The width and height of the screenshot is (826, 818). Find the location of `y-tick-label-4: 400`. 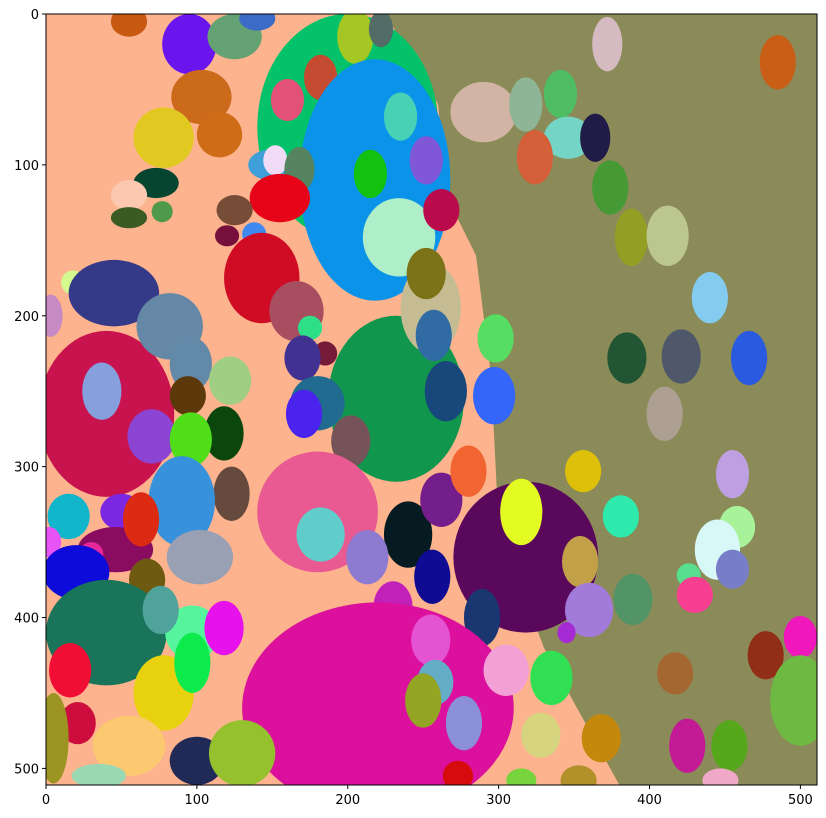

y-tick-label-4: 400 is located at coordinates (26, 619).